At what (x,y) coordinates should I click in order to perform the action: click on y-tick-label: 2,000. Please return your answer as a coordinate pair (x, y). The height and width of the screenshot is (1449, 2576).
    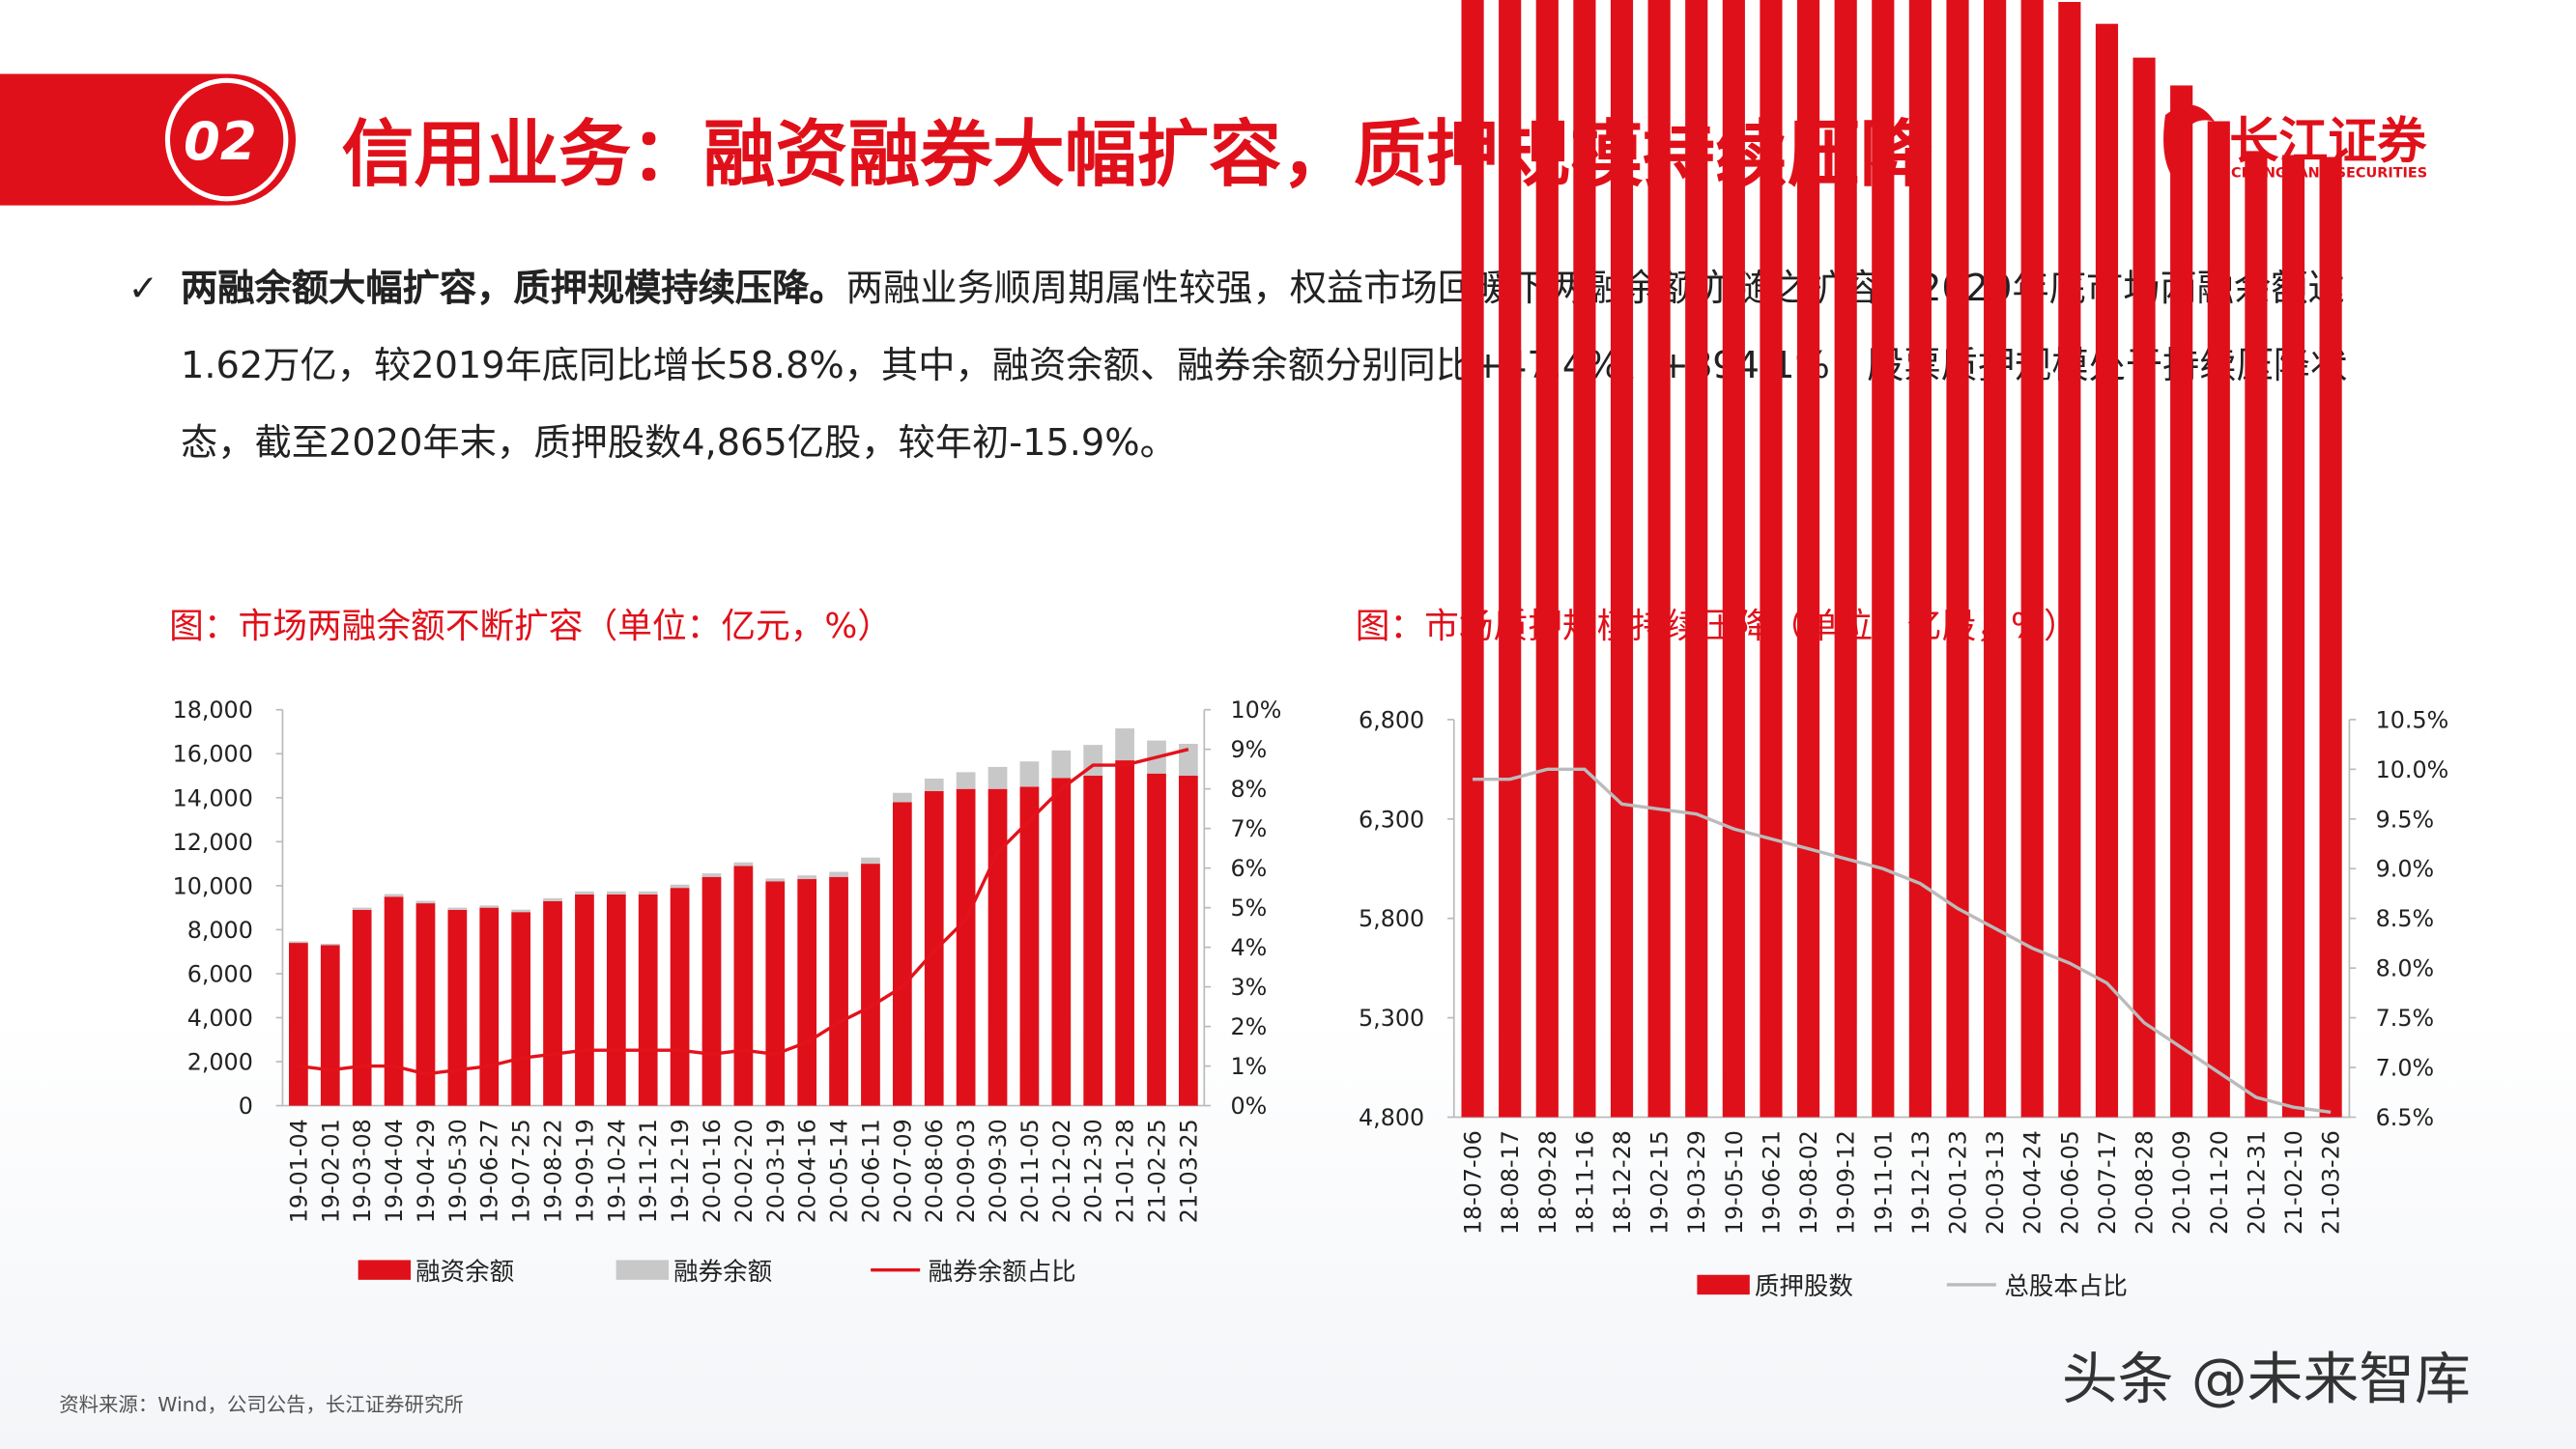
    Looking at the image, I should click on (220, 1062).